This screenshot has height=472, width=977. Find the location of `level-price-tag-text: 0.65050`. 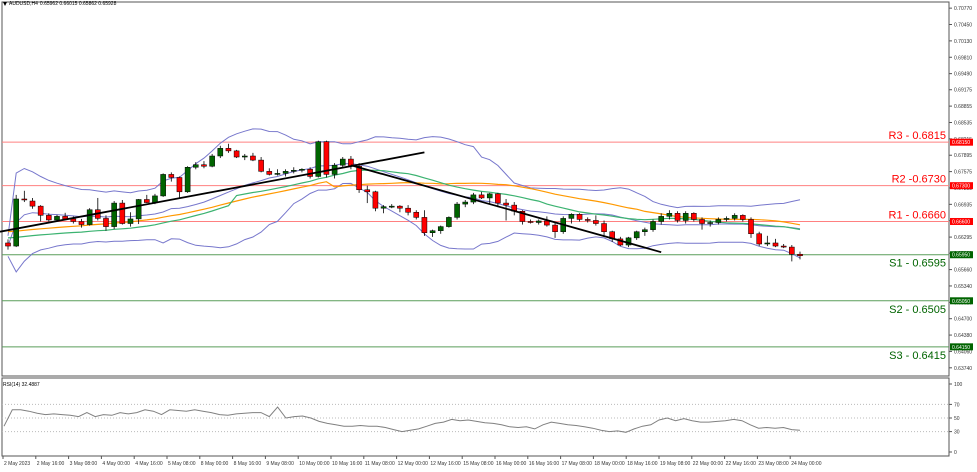

level-price-tag-text: 0.65050 is located at coordinates (961, 302).